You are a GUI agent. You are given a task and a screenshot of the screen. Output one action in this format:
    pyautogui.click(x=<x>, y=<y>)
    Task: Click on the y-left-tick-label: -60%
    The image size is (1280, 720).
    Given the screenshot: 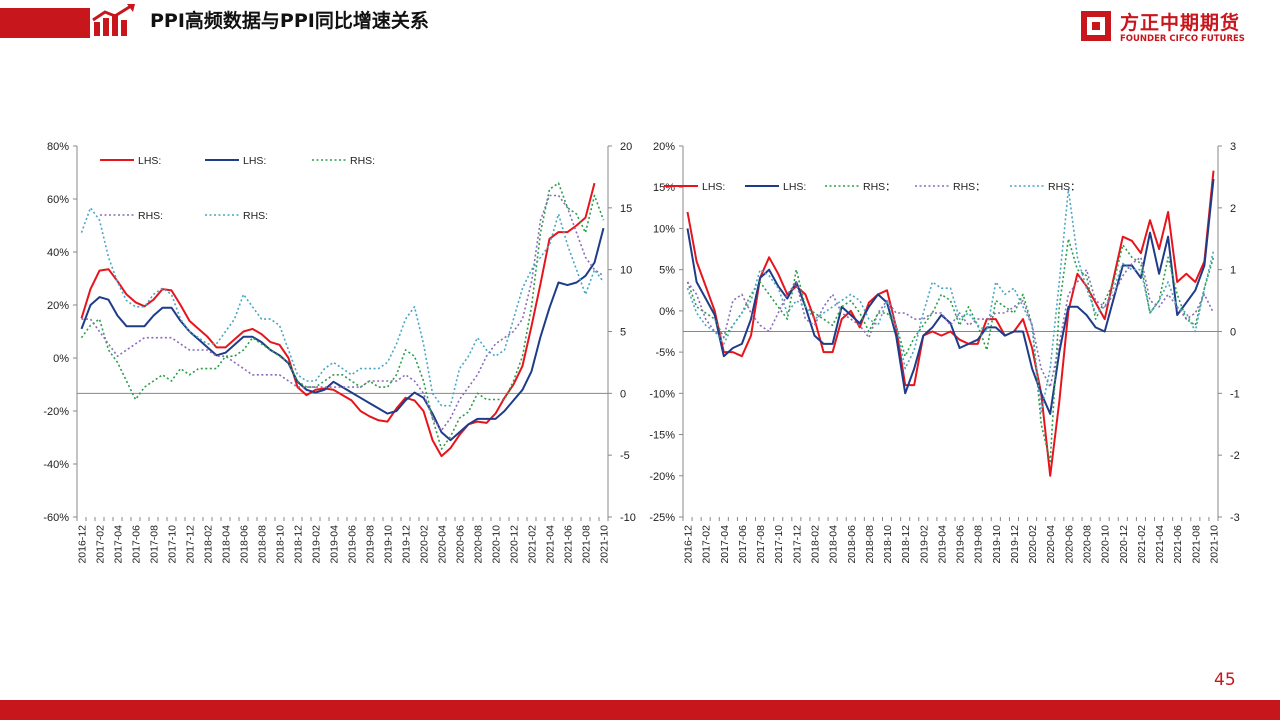 What is the action you would take?
    pyautogui.click(x=56, y=518)
    